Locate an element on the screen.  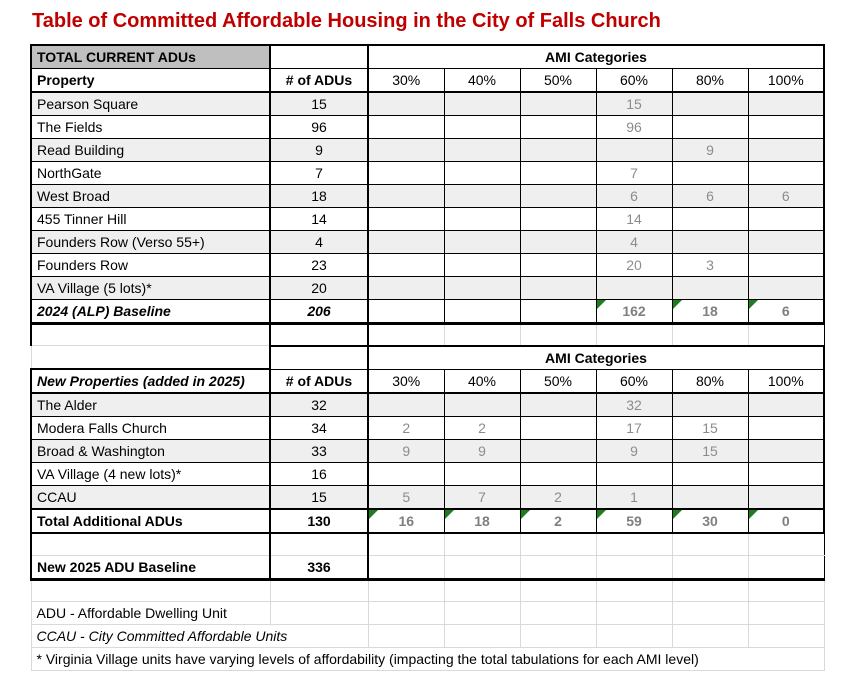
adus-count-cell: 23 is located at coordinates (319, 265).